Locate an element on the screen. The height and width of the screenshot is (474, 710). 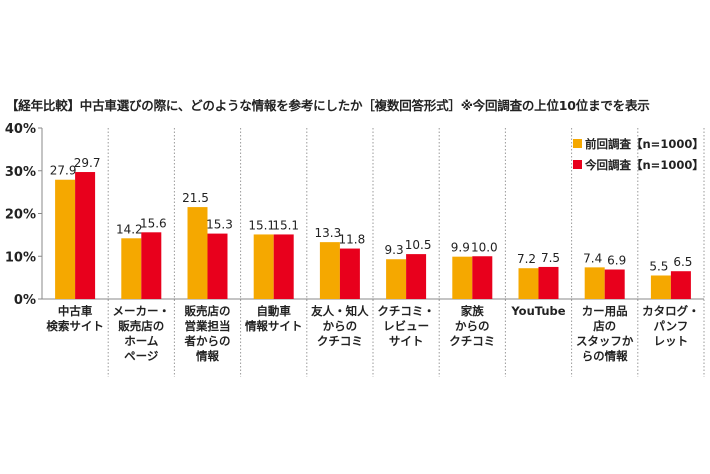
y-tick-label: 30% is located at coordinates (20, 172).